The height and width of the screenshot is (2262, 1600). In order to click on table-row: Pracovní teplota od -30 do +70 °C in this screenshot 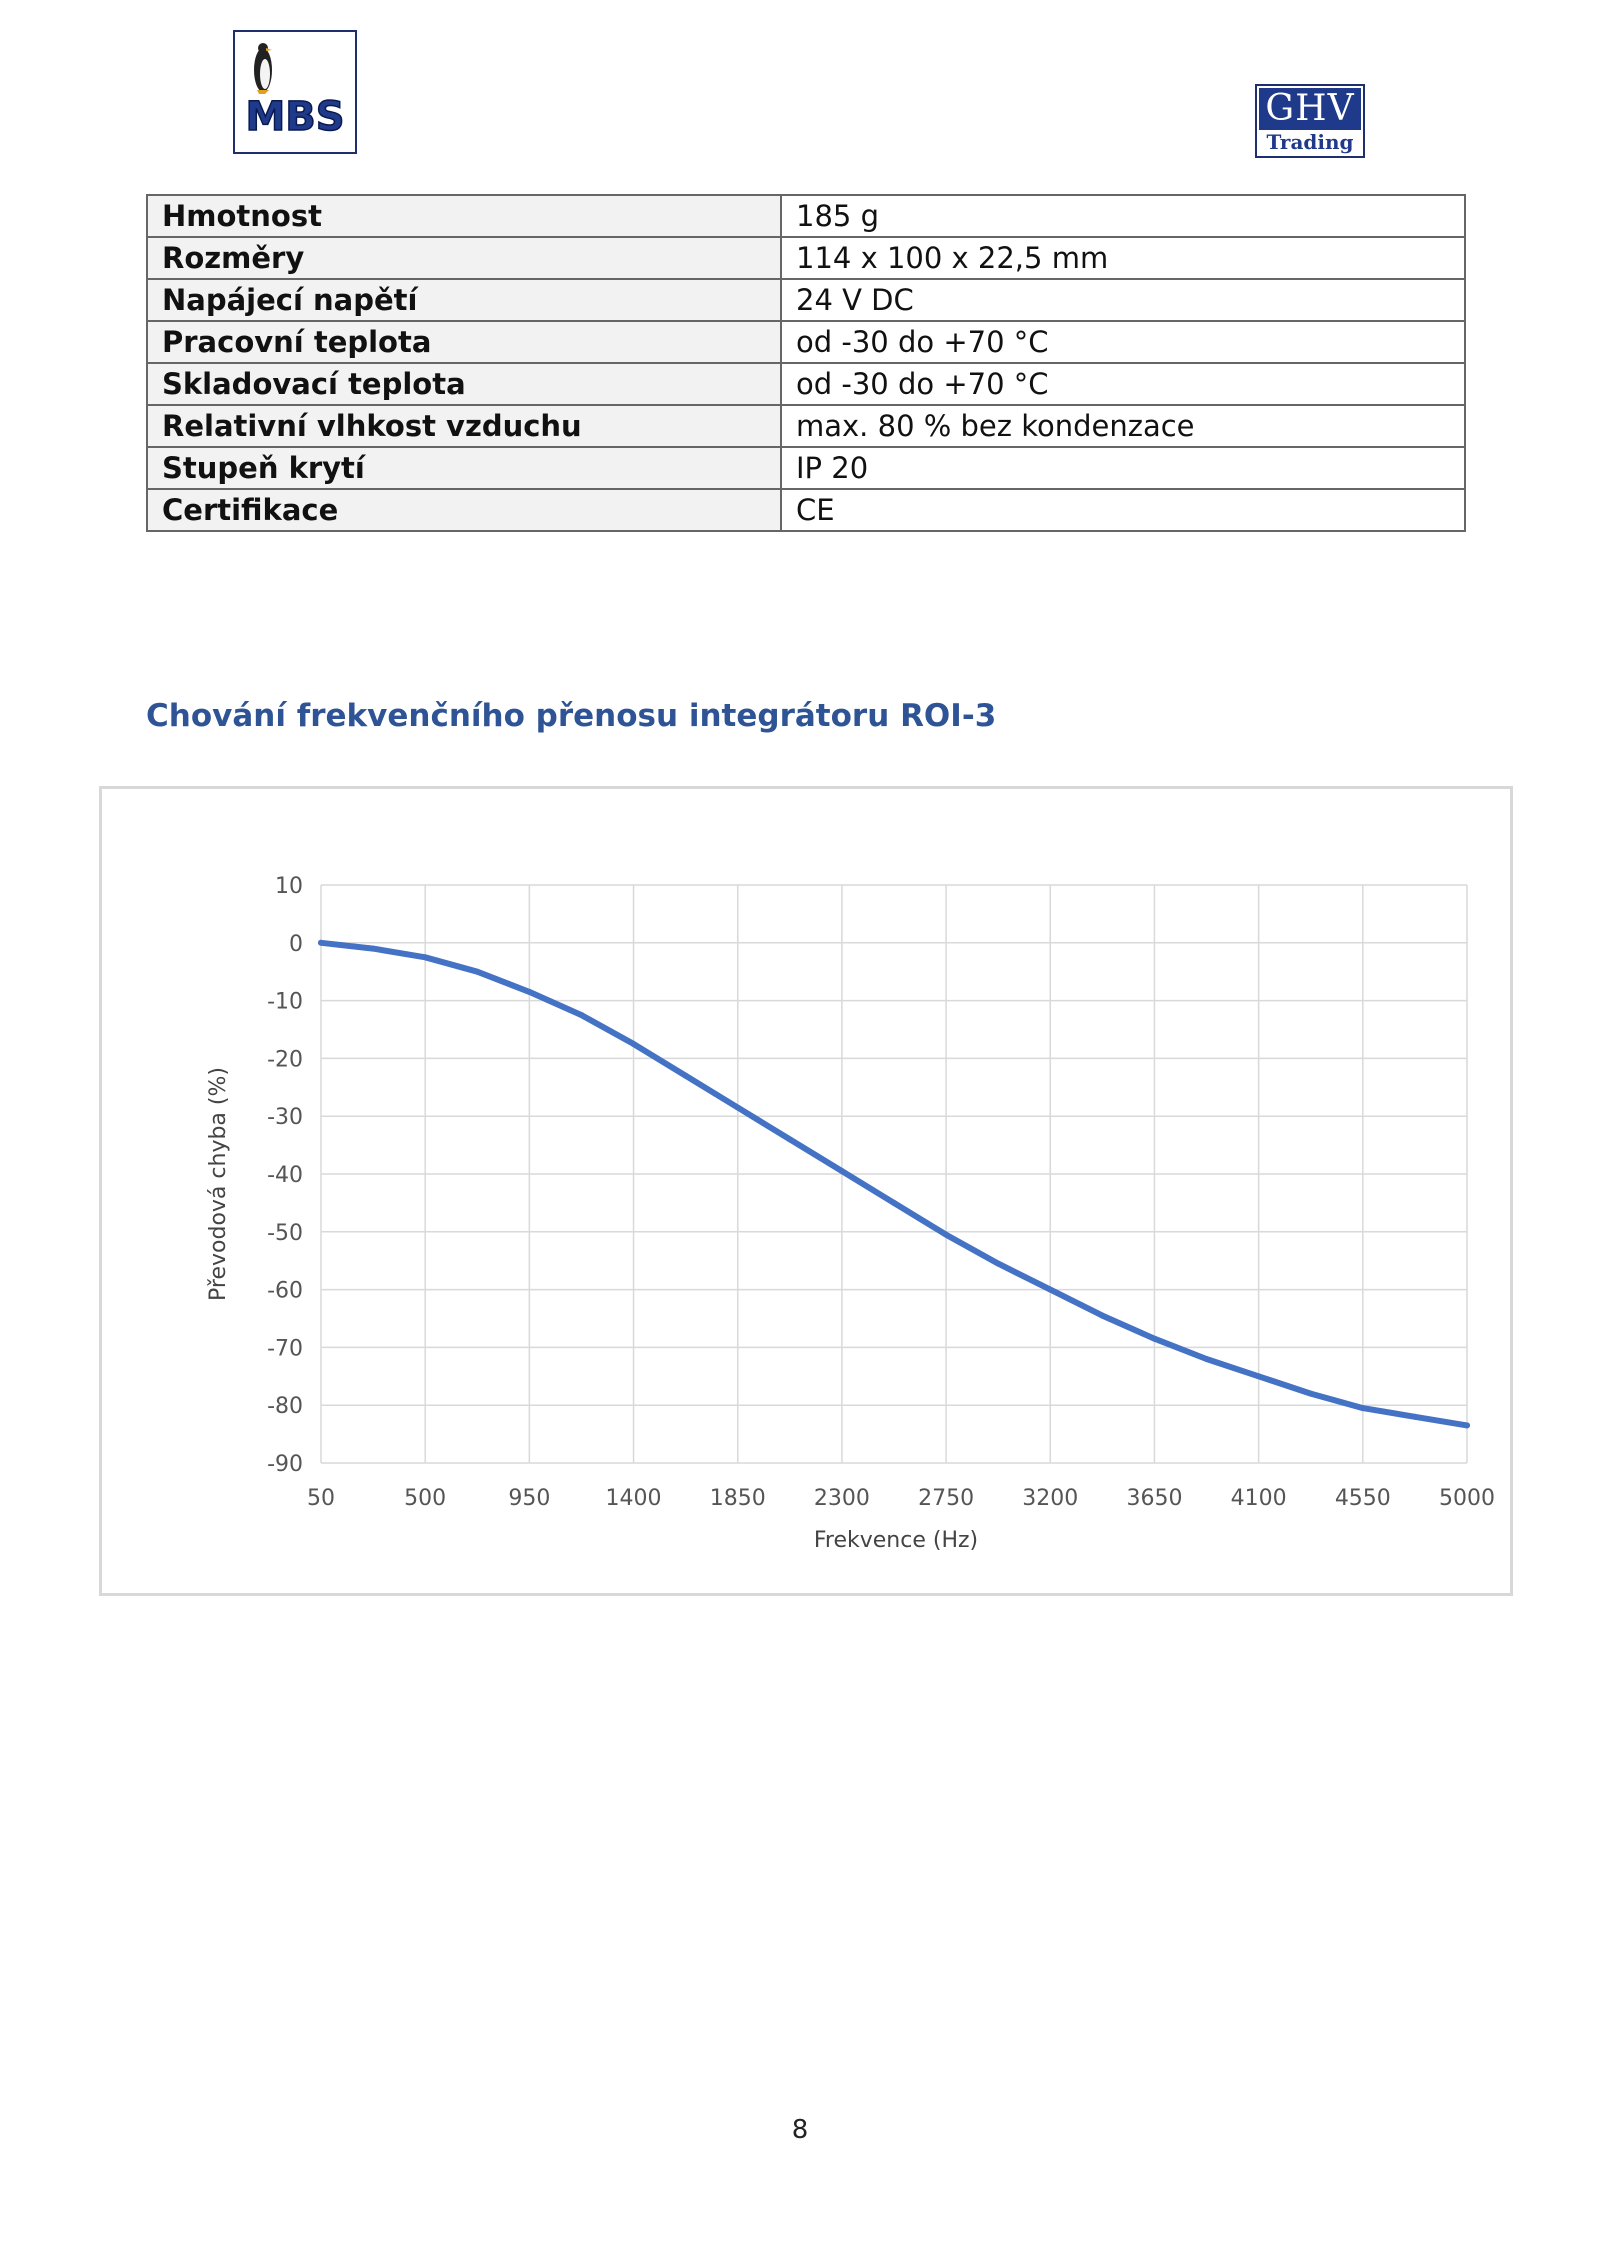, I will do `click(806, 342)`.